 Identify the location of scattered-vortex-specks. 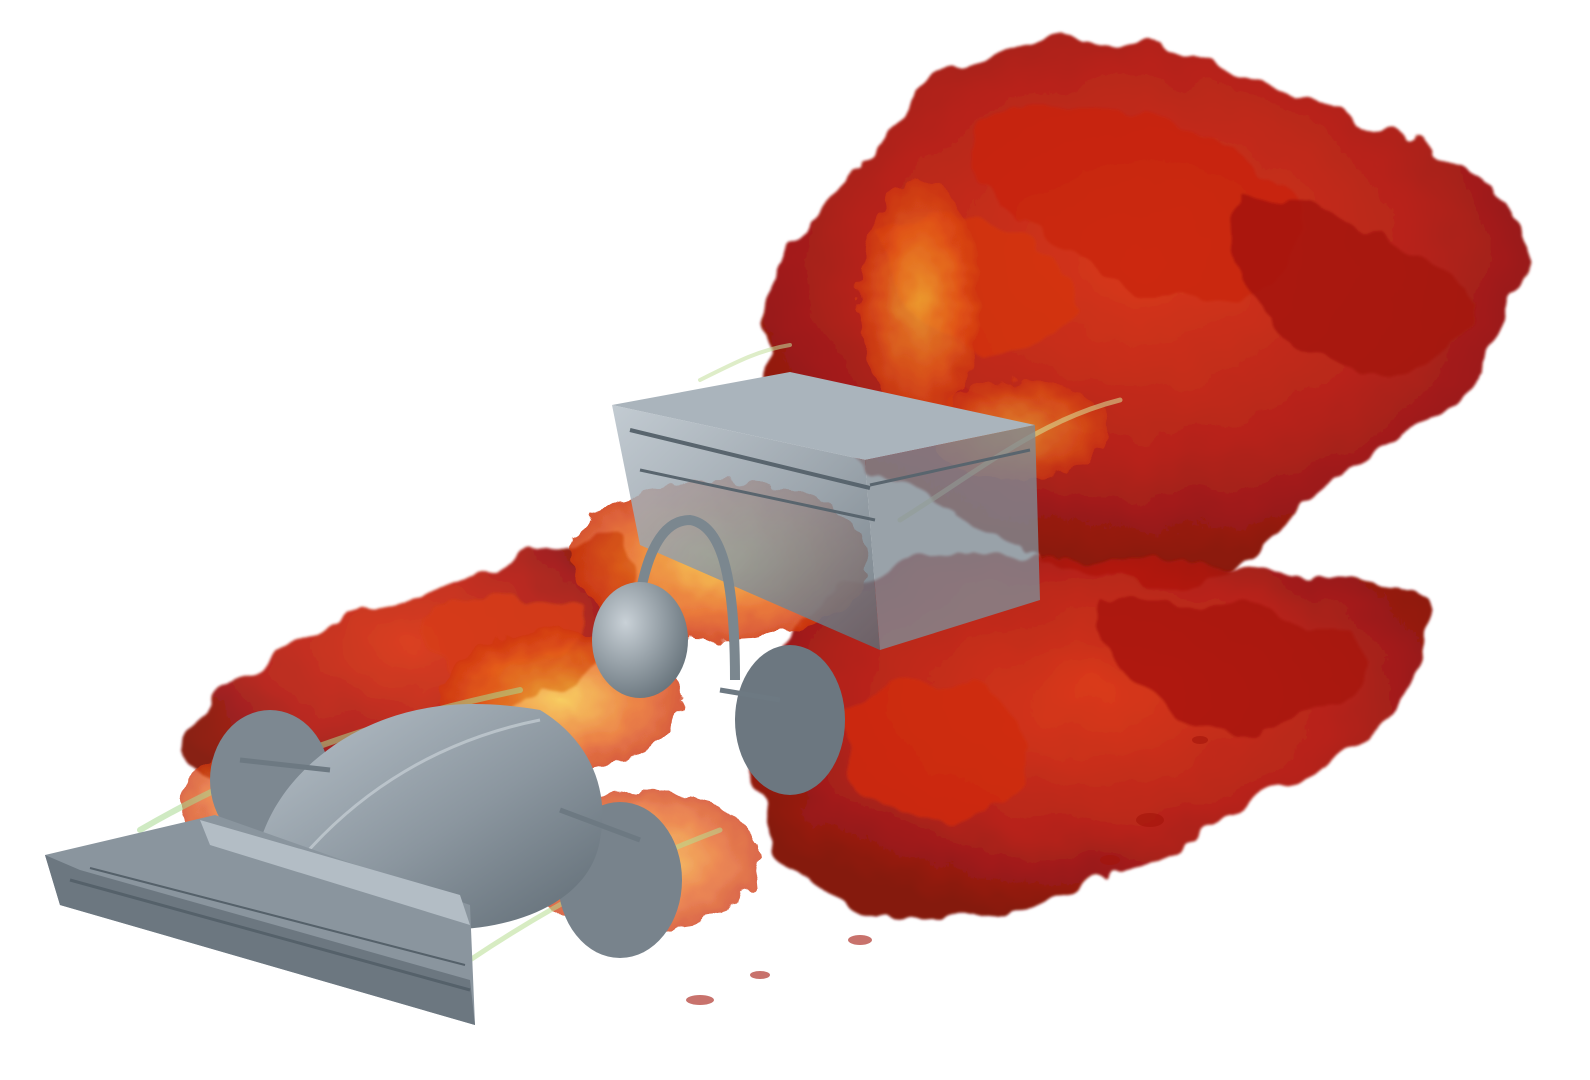
(947, 870).